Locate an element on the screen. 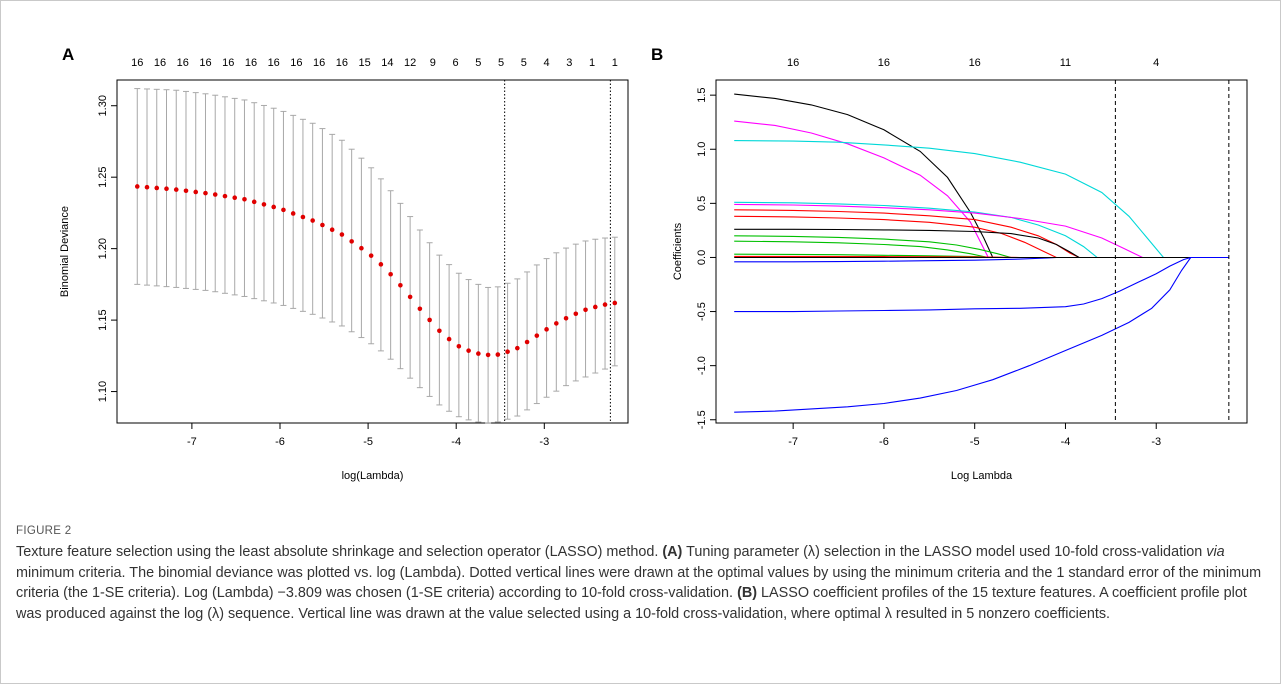  panel-letter: B is located at coordinates (657, 54).